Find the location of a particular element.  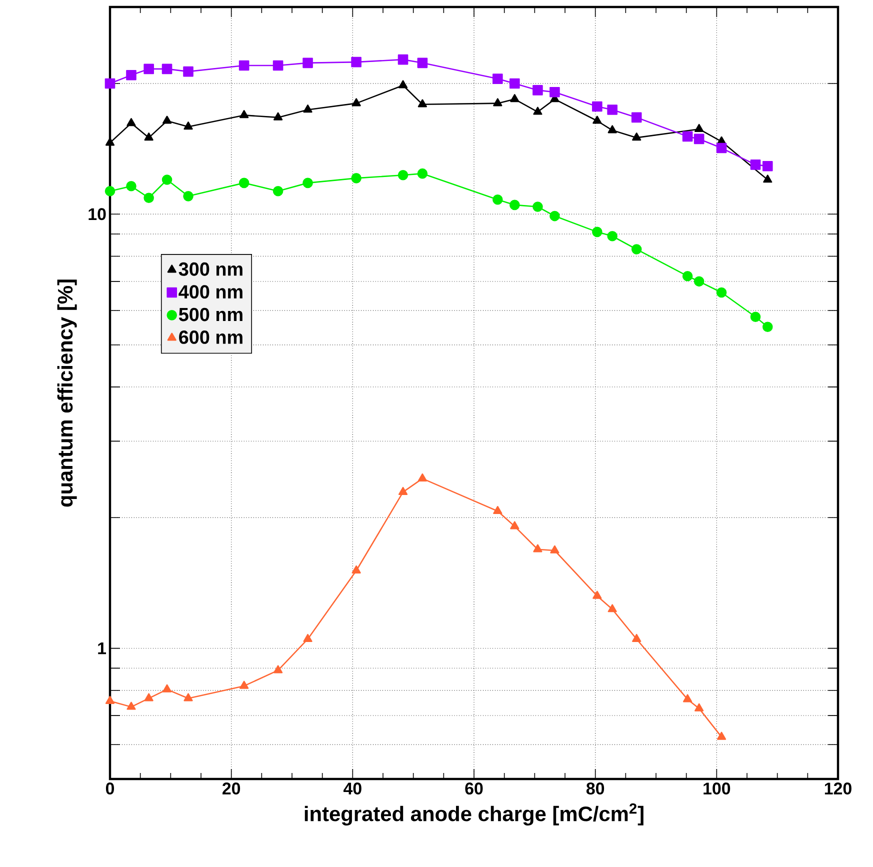

x-tick-label: 0 is located at coordinates (110, 788).